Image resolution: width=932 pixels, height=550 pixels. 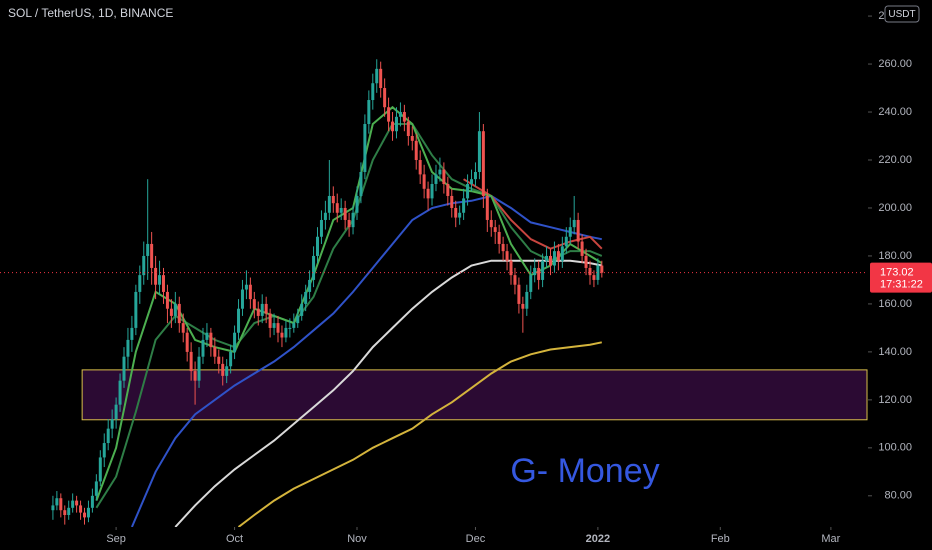 I want to click on x-tick-label: Sep, so click(x=116, y=539).